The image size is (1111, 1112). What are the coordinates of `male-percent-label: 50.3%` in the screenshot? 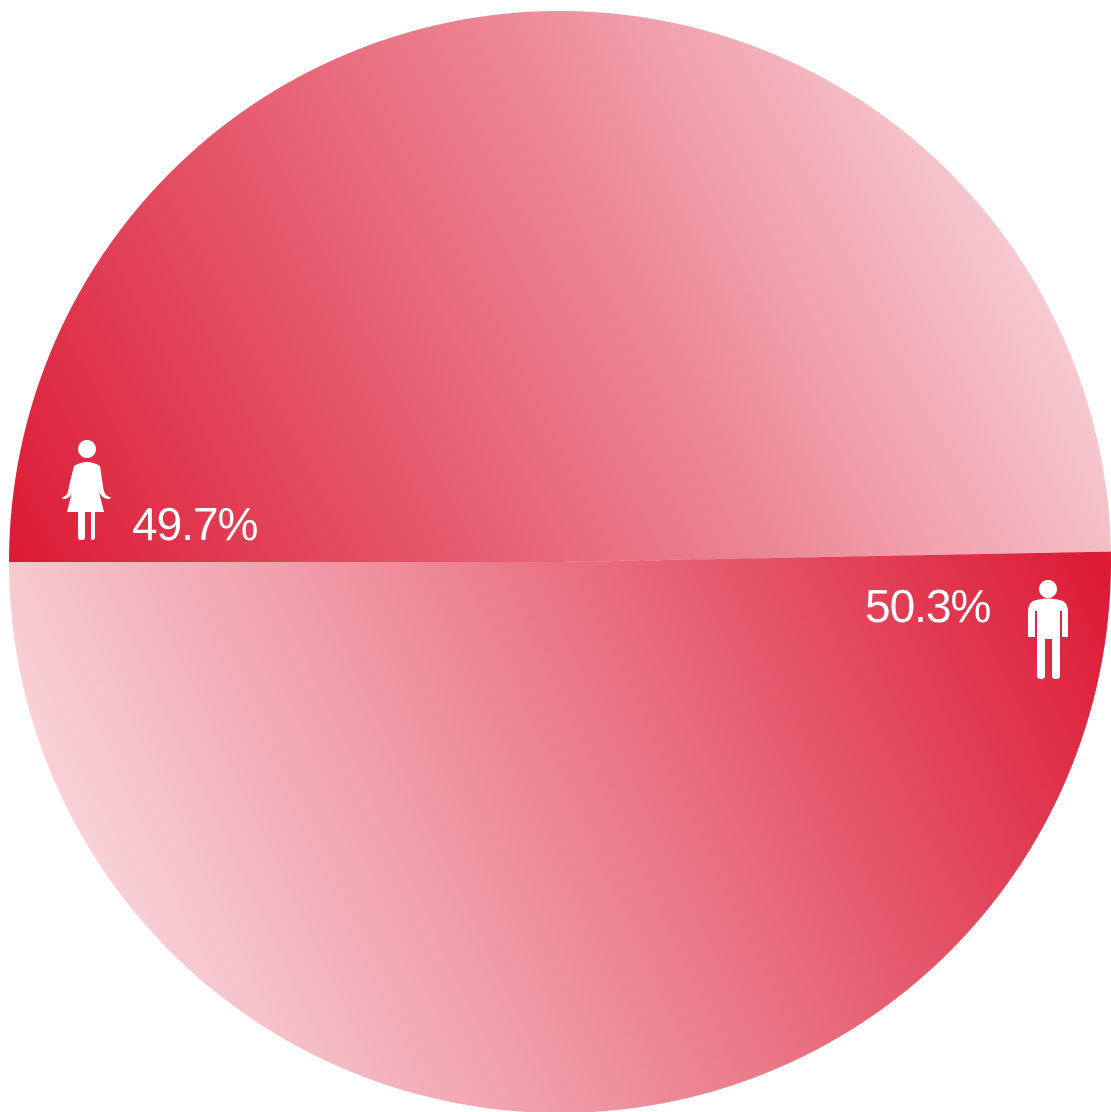 It's located at (928, 606).